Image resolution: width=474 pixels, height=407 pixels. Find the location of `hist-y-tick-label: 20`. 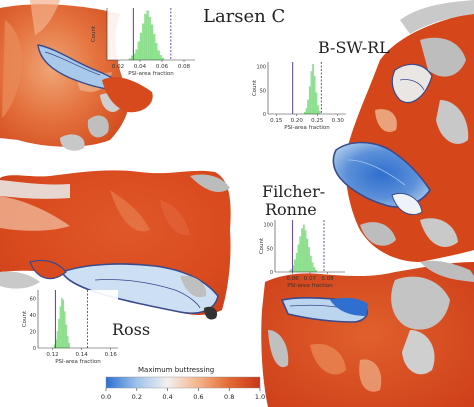

hist-y-tick-label: 20 is located at coordinates (33, 332).